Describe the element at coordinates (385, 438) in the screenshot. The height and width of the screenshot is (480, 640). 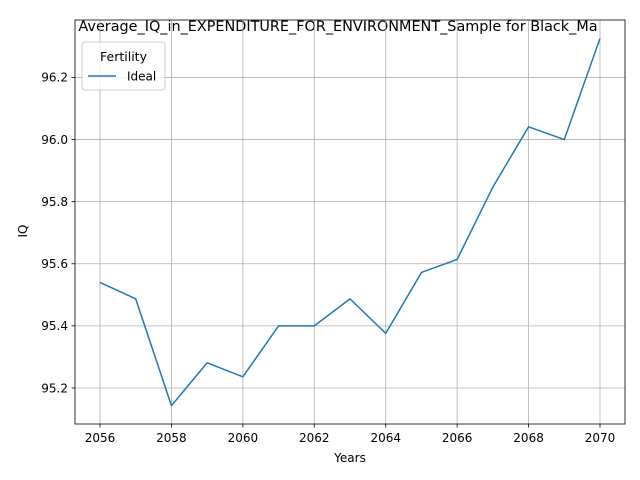
I see `x-tick-label: 2064` at that location.